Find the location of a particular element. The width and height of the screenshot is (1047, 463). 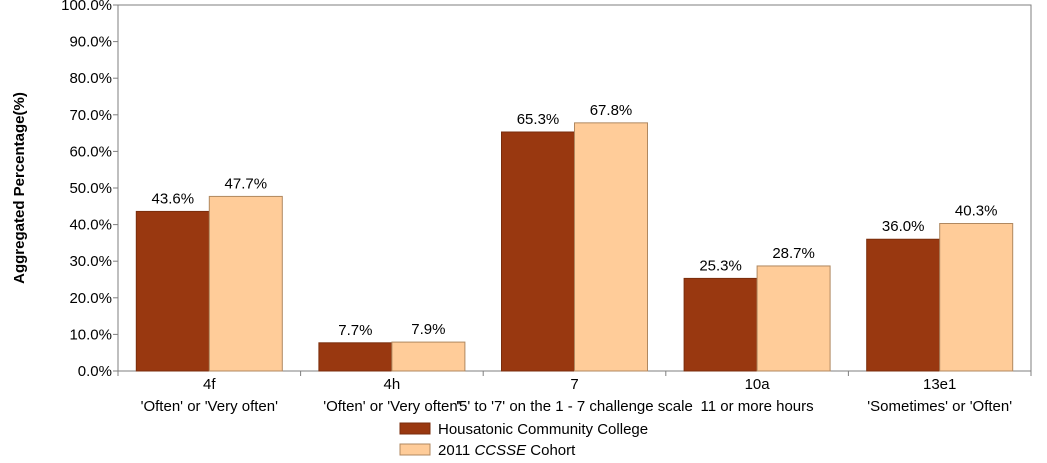

y-tick-label: 90.0% is located at coordinates (90, 42).